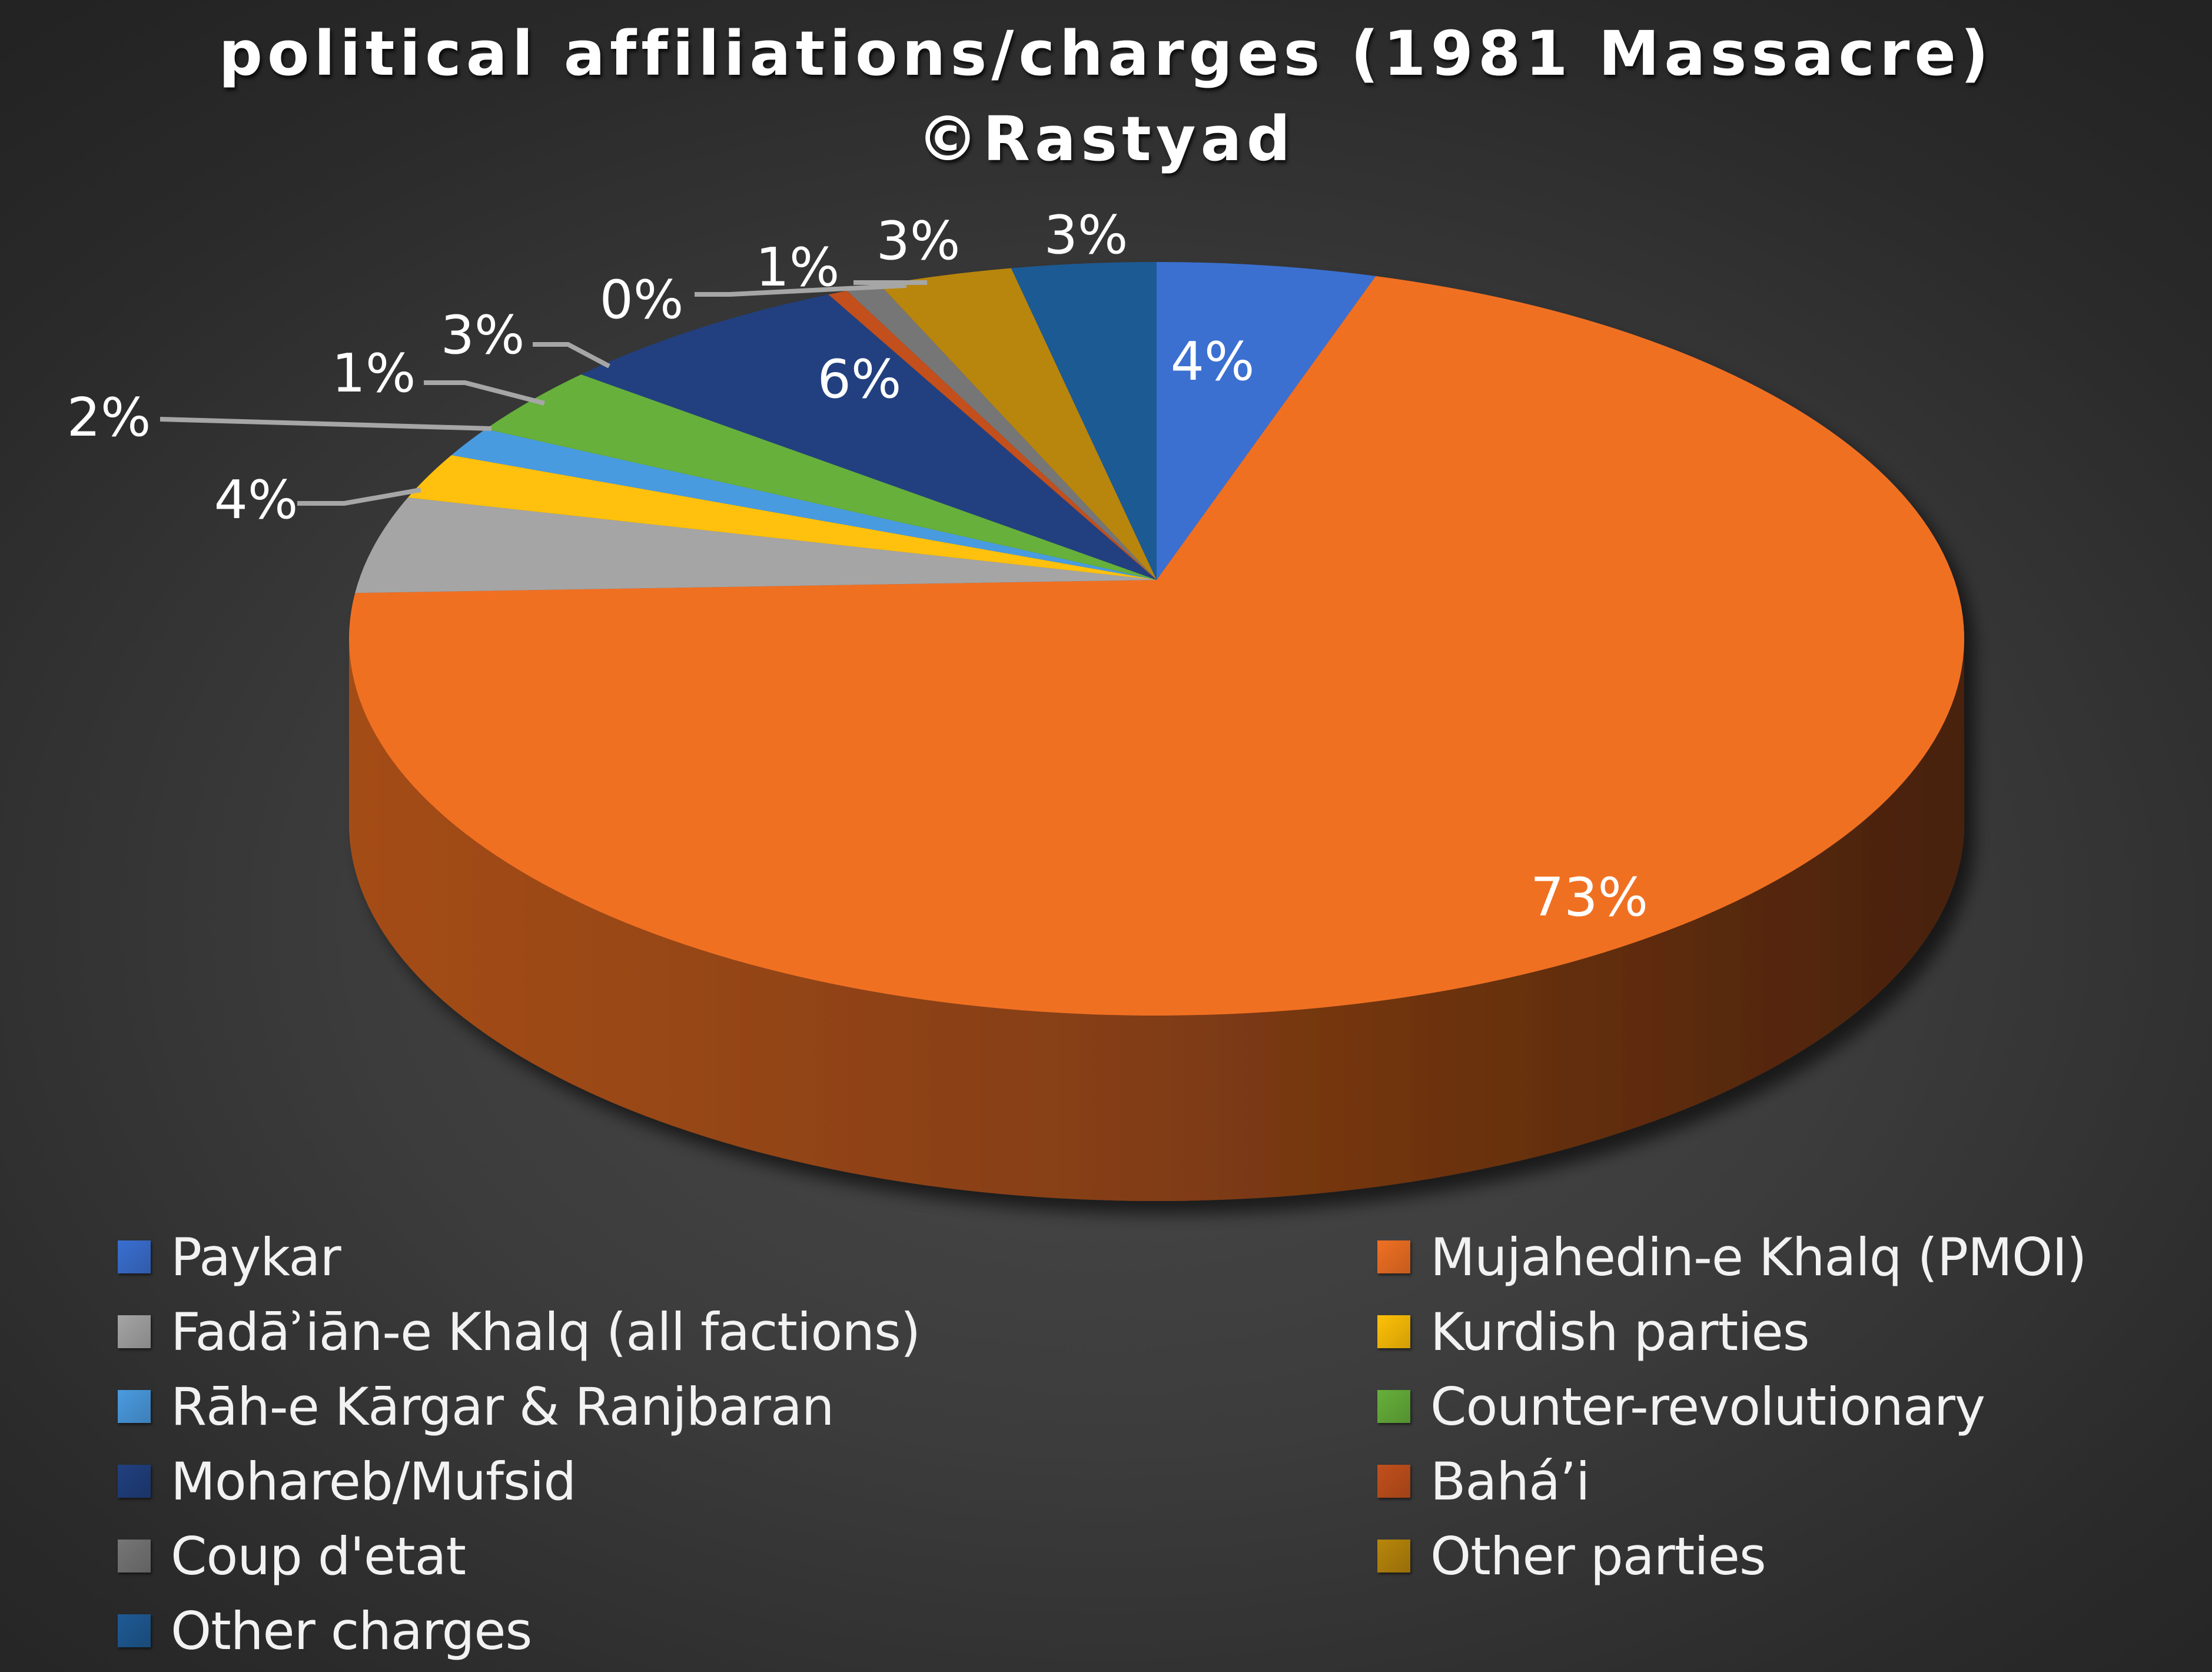  What do you see at coordinates (374, 373) in the screenshot?
I see `data-label-ra-h-e-ka-rgar-ranjbaran: 1%` at bounding box center [374, 373].